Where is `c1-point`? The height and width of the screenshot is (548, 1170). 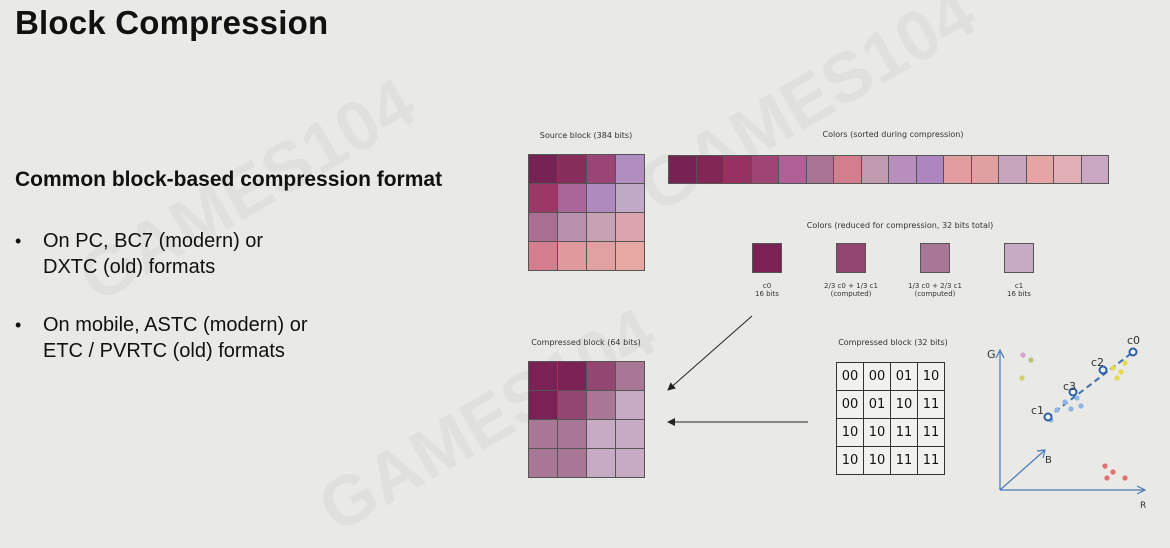 c1-point is located at coordinates (1048, 417).